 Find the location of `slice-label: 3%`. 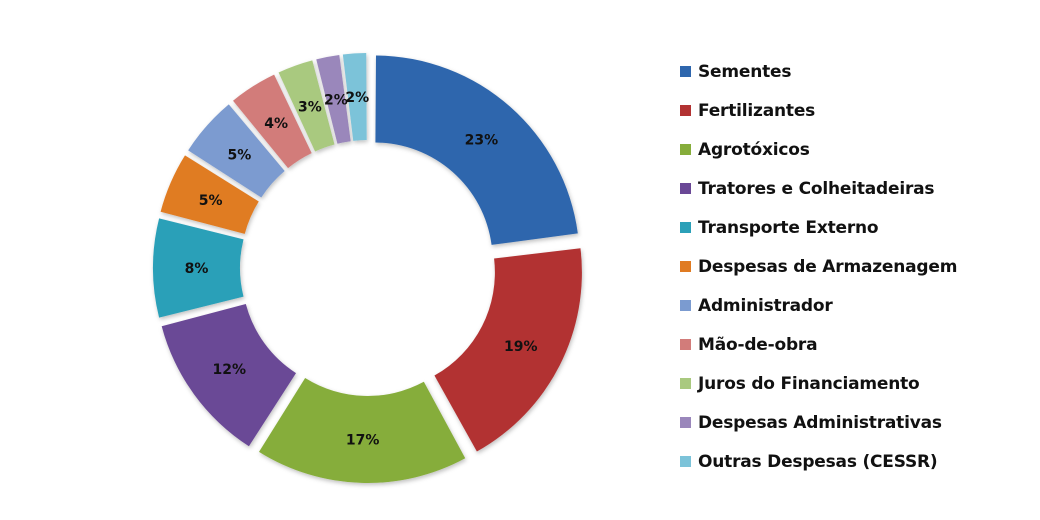

slice-label: 3% is located at coordinates (310, 108).